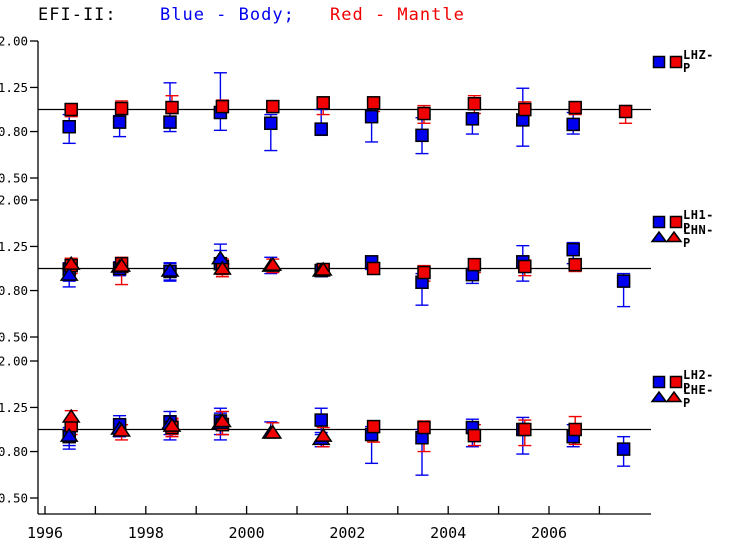 The image size is (733, 551). I want to click on x-tick-label: 2002, so click(347, 533).